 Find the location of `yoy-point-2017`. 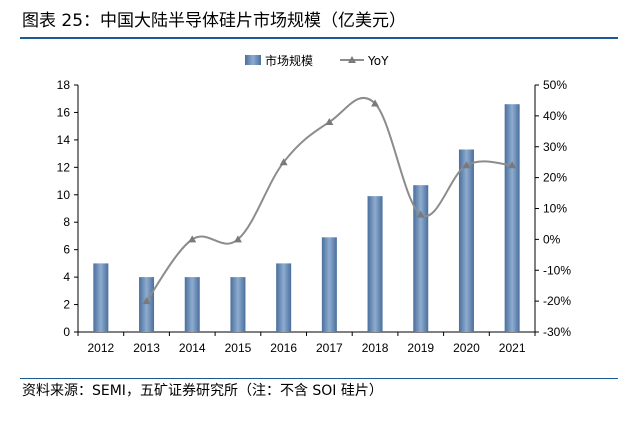

yoy-point-2017 is located at coordinates (329, 122).